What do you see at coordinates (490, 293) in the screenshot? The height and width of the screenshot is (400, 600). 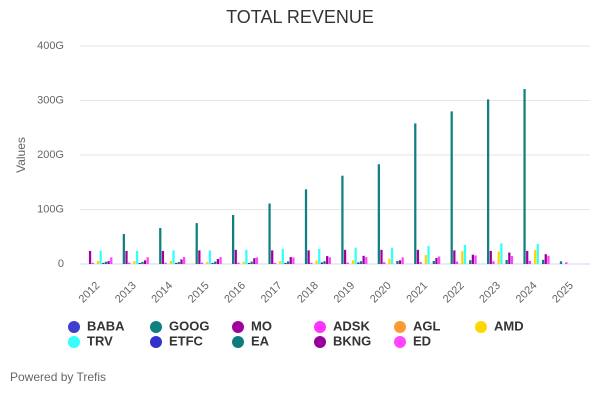 I see `x-tick-label: 2023` at bounding box center [490, 293].